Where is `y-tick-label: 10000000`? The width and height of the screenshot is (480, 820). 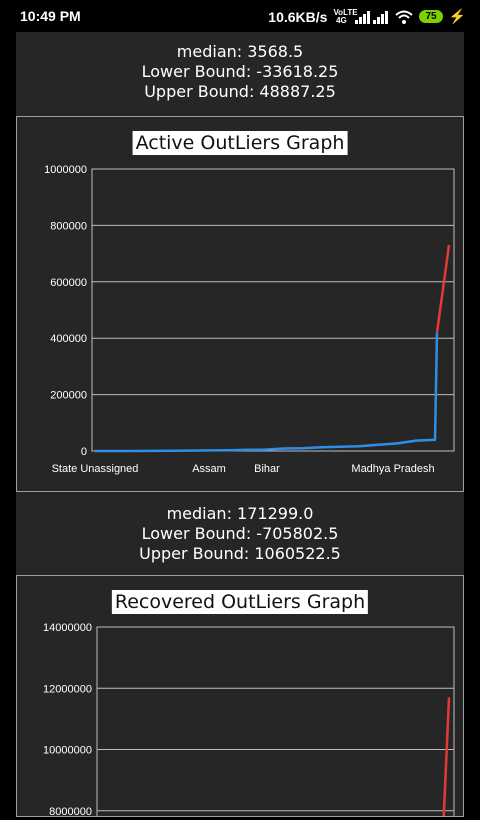
y-tick-label: 10000000 is located at coordinates (67, 751).